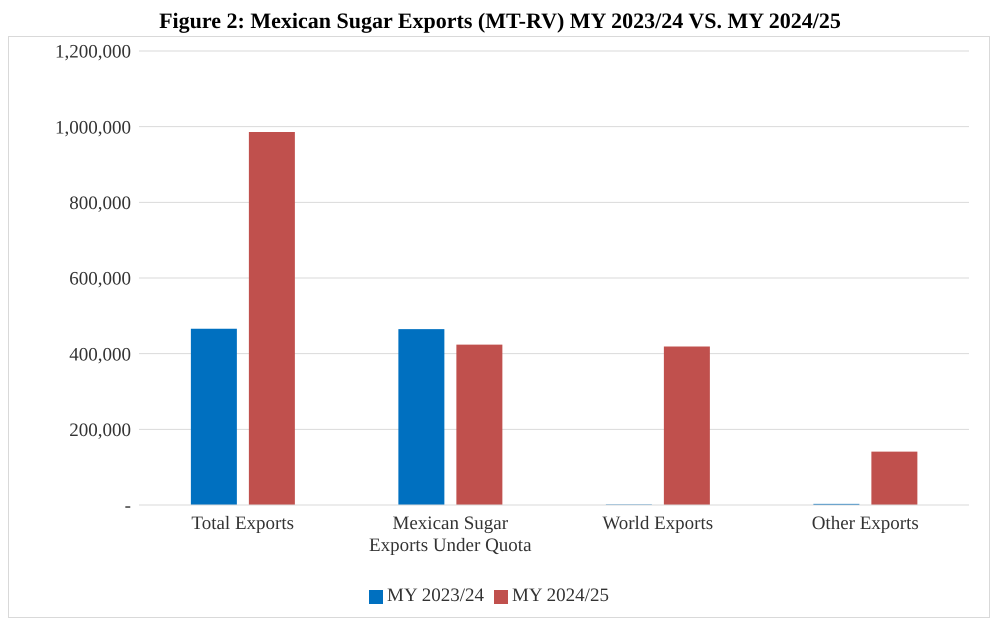  What do you see at coordinates (100, 203) in the screenshot?
I see `y-tick-label: 800,000` at bounding box center [100, 203].